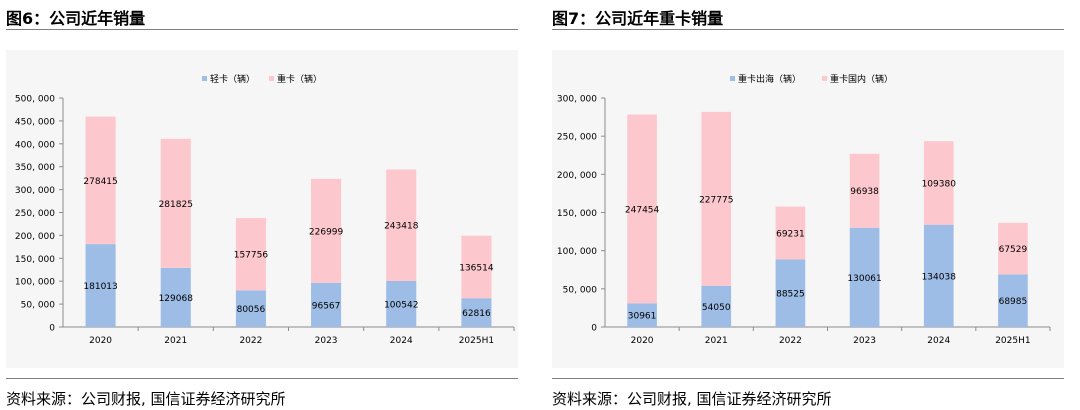 The width and height of the screenshot is (1080, 410). I want to click on data-label: 129068, so click(176, 299).